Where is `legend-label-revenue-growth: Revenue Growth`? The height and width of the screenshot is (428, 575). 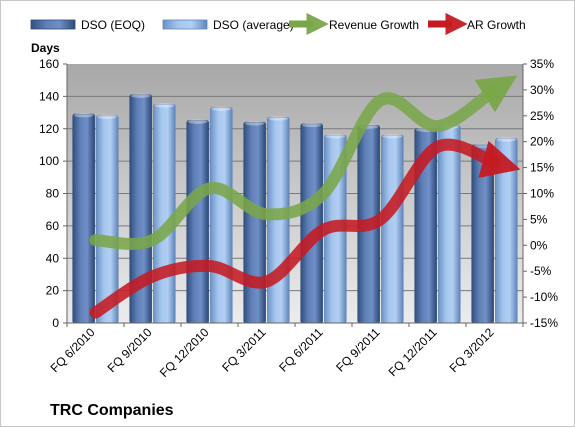 legend-label-revenue-growth: Revenue Growth is located at coordinates (374, 25).